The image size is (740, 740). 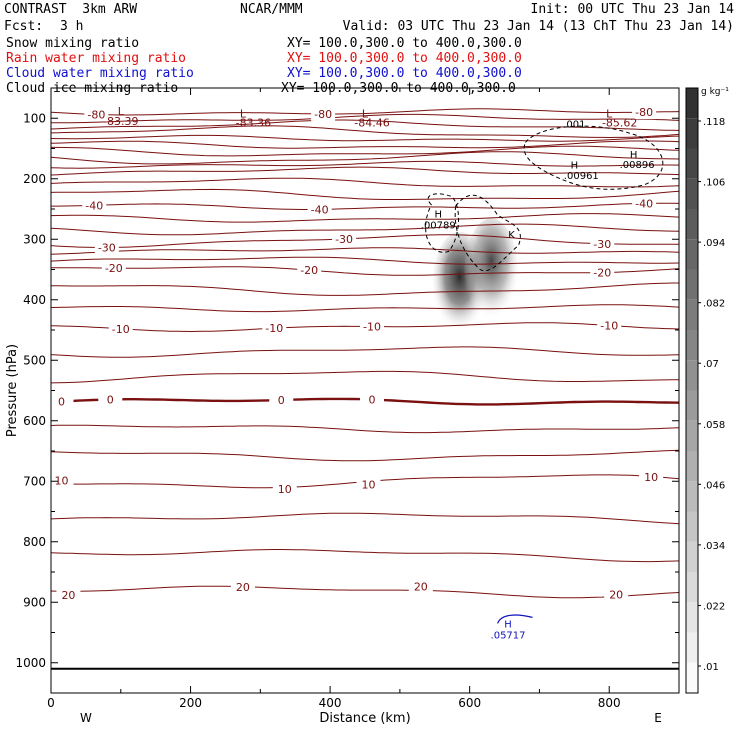 What do you see at coordinates (714, 425) in the screenshot?
I see `colorbar-label: .058` at bounding box center [714, 425].